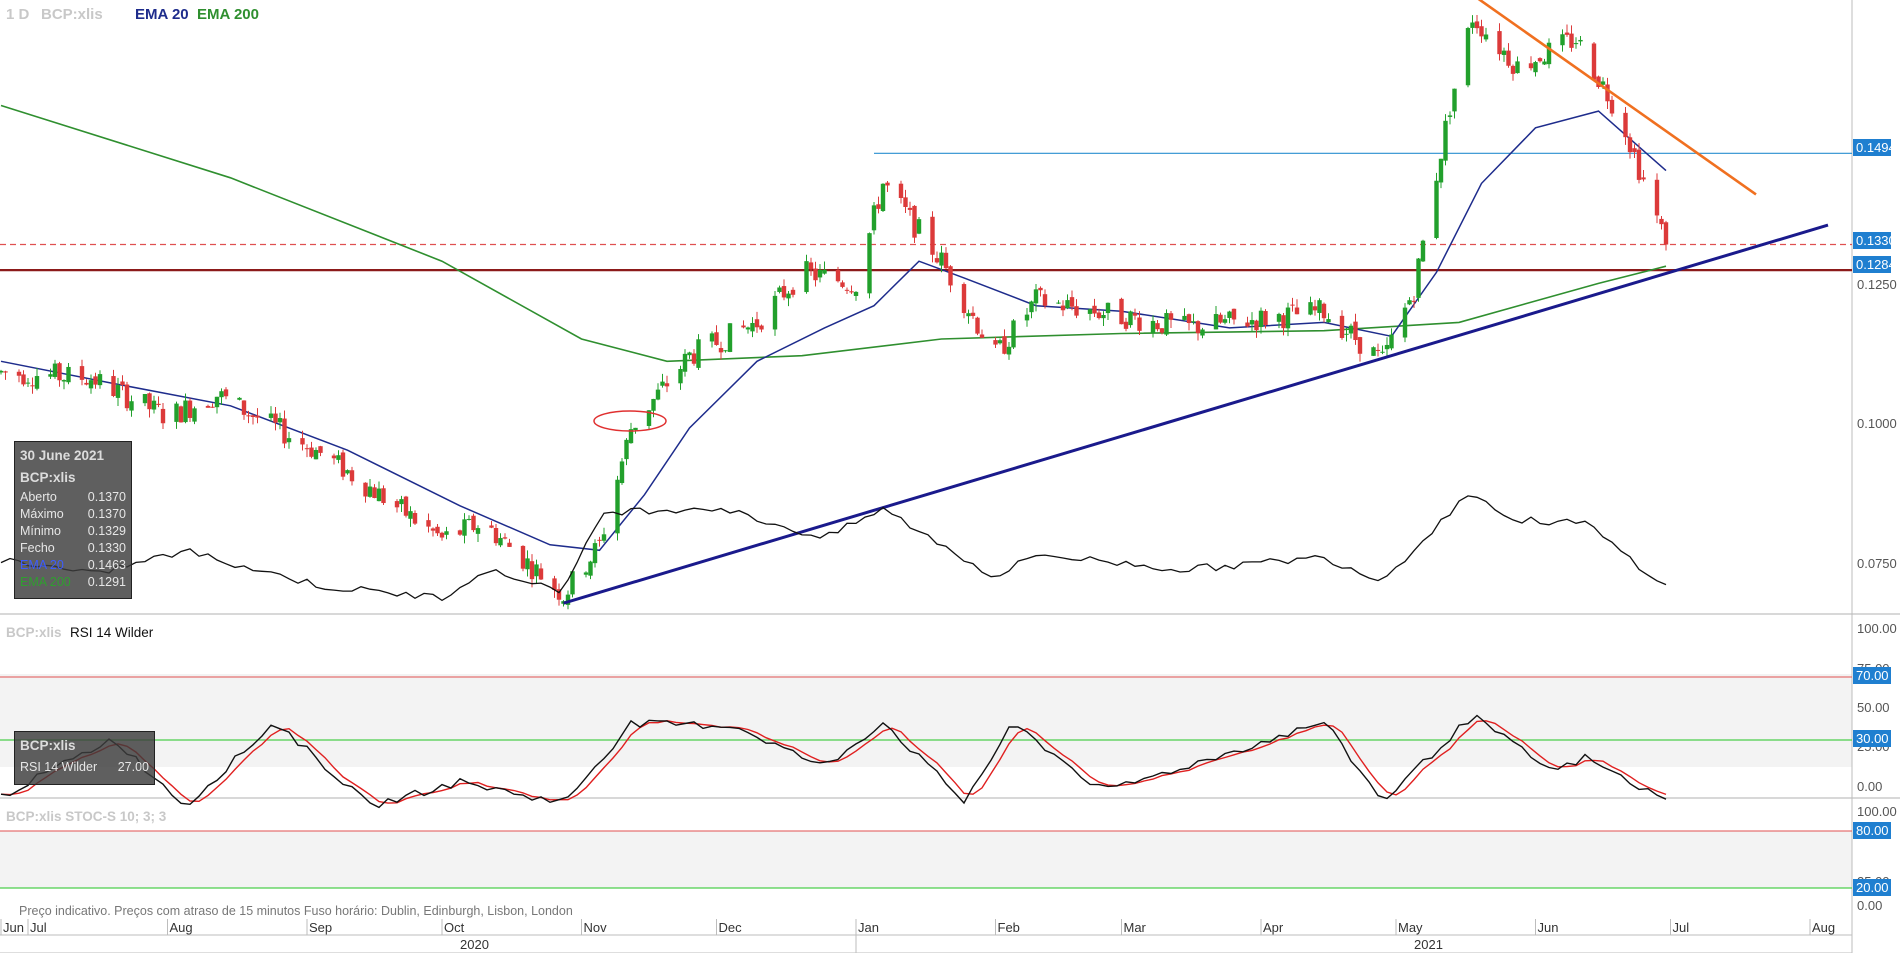 The height and width of the screenshot is (953, 1900). Describe the element at coordinates (1877, 284) in the screenshot. I see `y-tick-0125: 0.1250` at that location.